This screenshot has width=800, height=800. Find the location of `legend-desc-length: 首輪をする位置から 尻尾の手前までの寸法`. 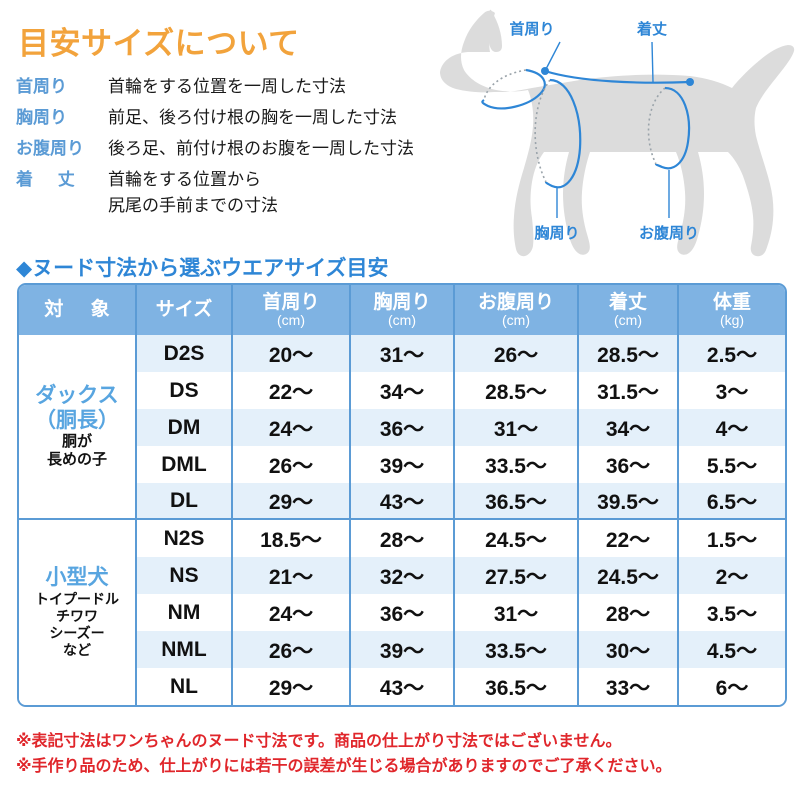

legend-desc-length: 首輪をする位置から 尻尾の手前までの寸法 is located at coordinates (193, 193).